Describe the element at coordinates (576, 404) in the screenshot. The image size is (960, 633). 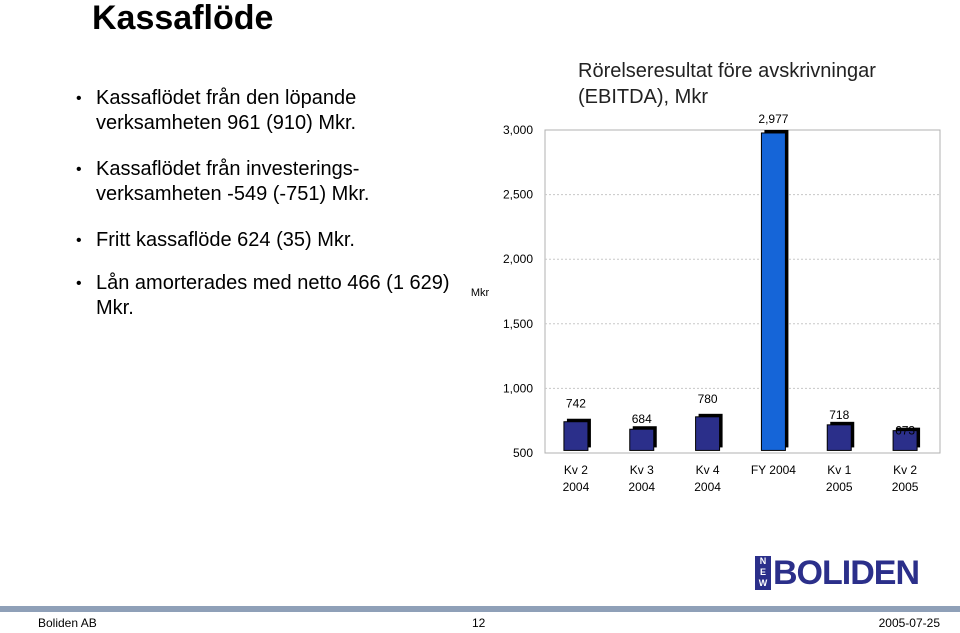
I see `data-label: 742` at that location.